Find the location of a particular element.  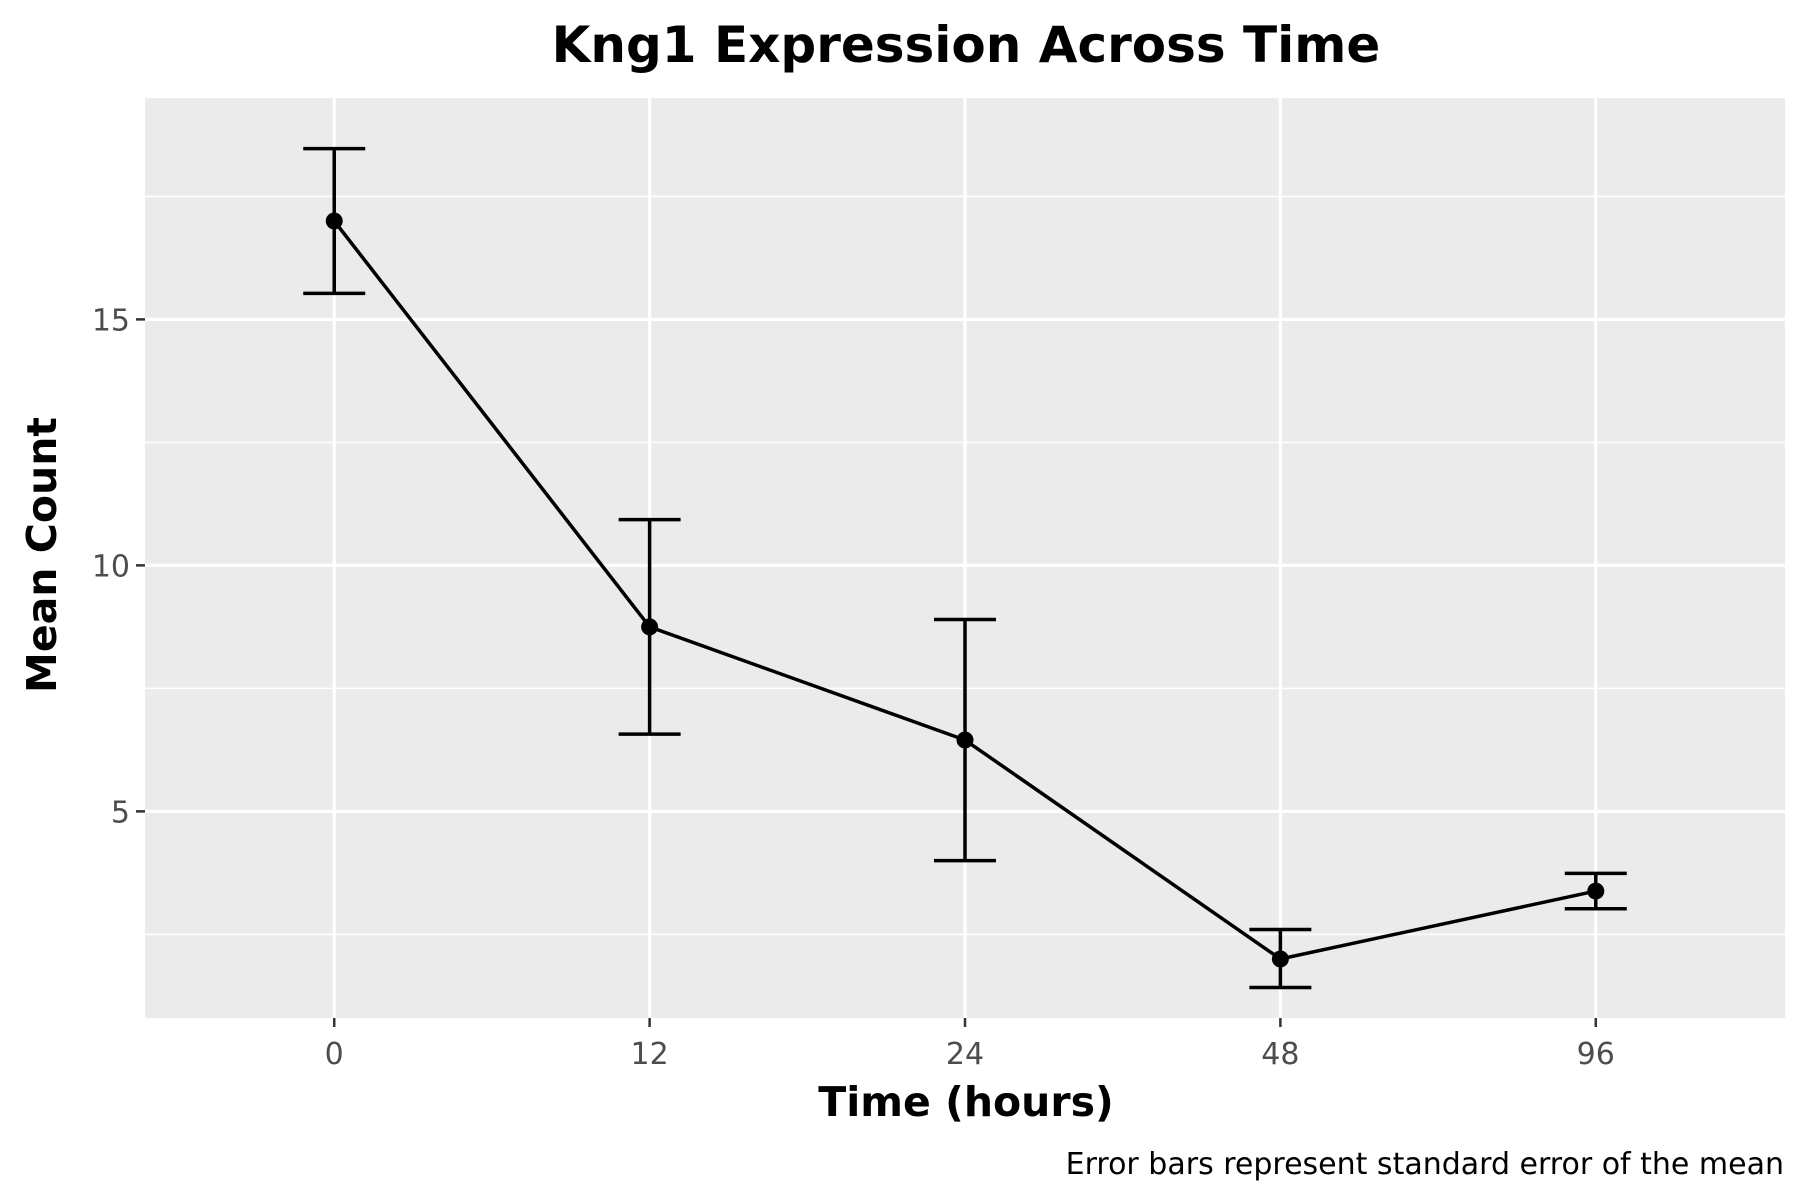

y-tick-label: 15 is located at coordinates (111, 320).